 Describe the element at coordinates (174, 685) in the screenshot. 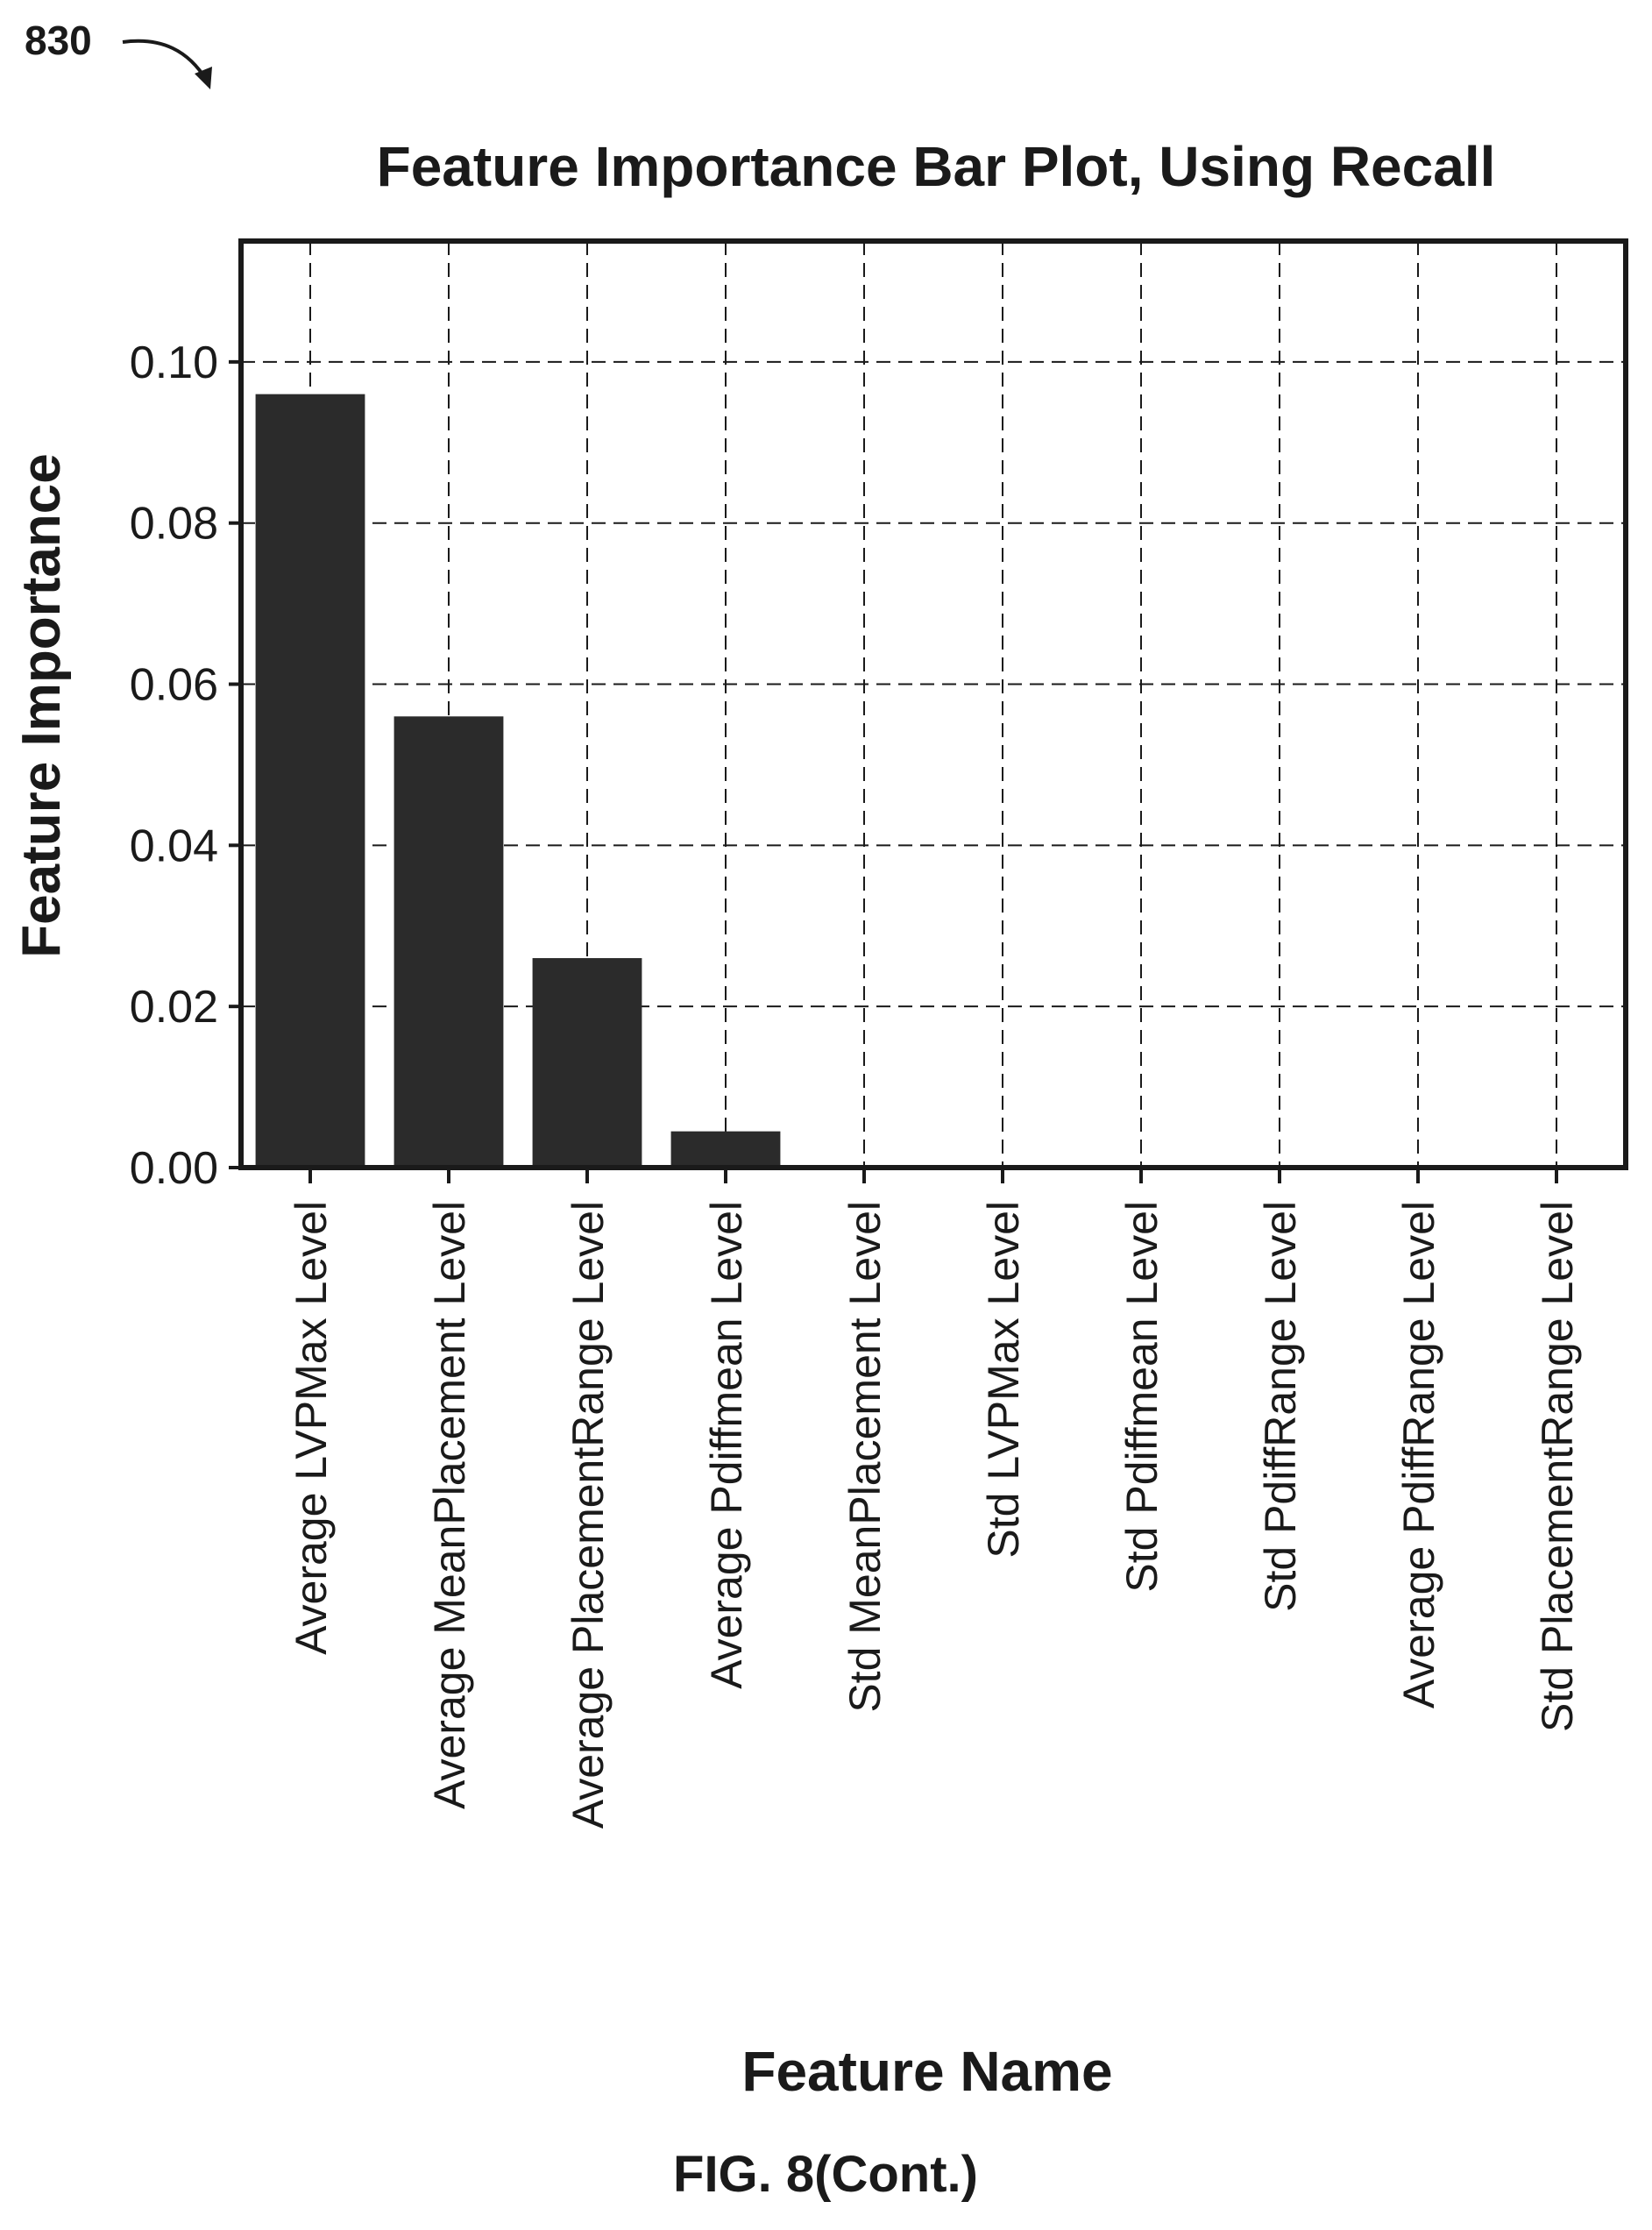

I see `y-tick-label: 0.06` at that location.